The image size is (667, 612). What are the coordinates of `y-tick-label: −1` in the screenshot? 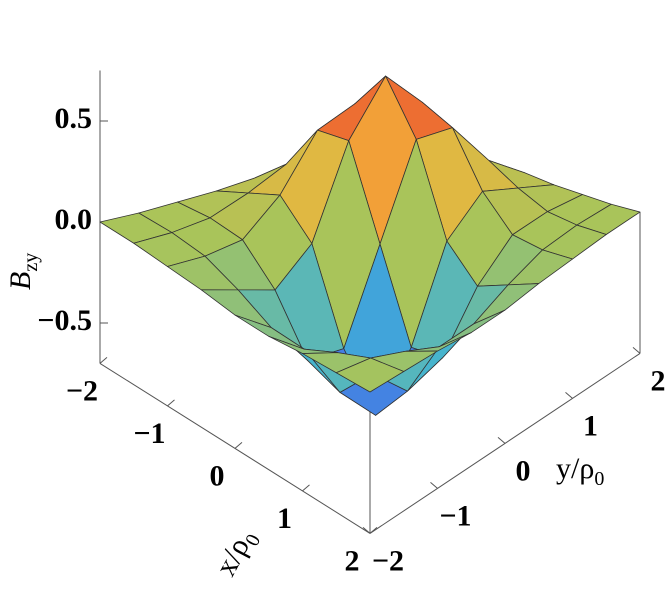 It's located at (455, 515).